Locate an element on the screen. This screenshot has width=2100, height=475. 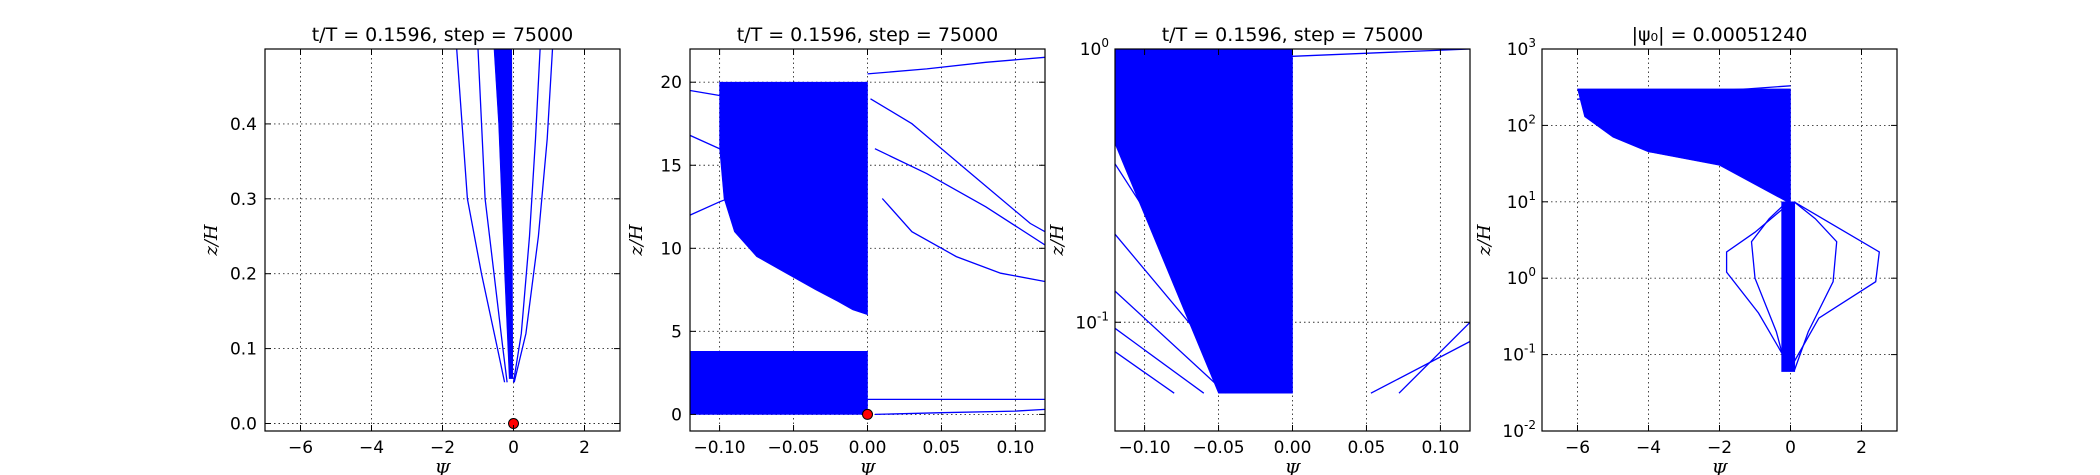
y-tick-label: 10² is located at coordinates (1521, 124).